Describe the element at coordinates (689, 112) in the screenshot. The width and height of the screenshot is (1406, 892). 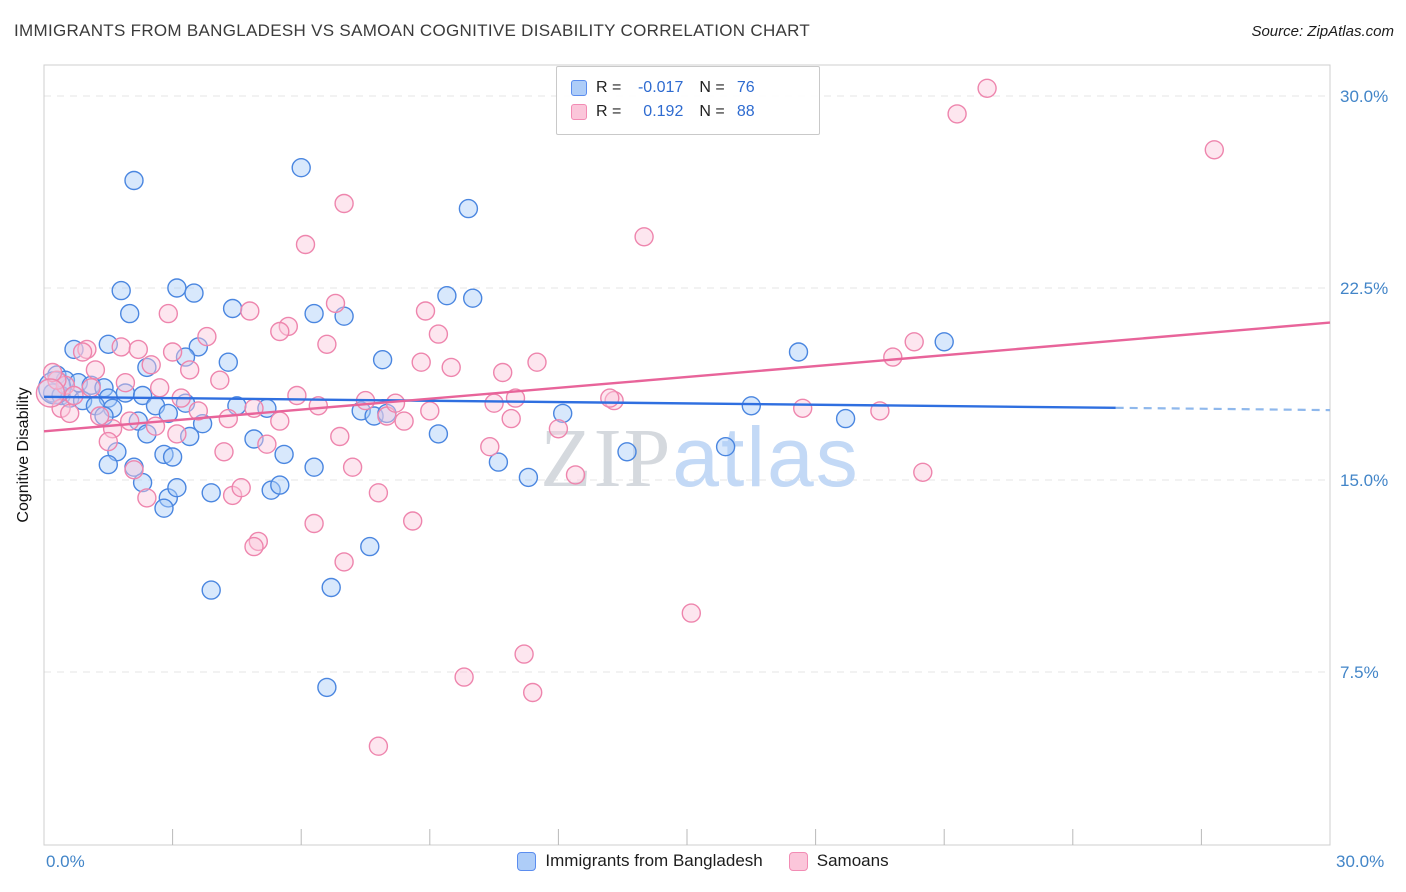
I see `stats-row-samoans: R = 0.192 N = 88` at that location.